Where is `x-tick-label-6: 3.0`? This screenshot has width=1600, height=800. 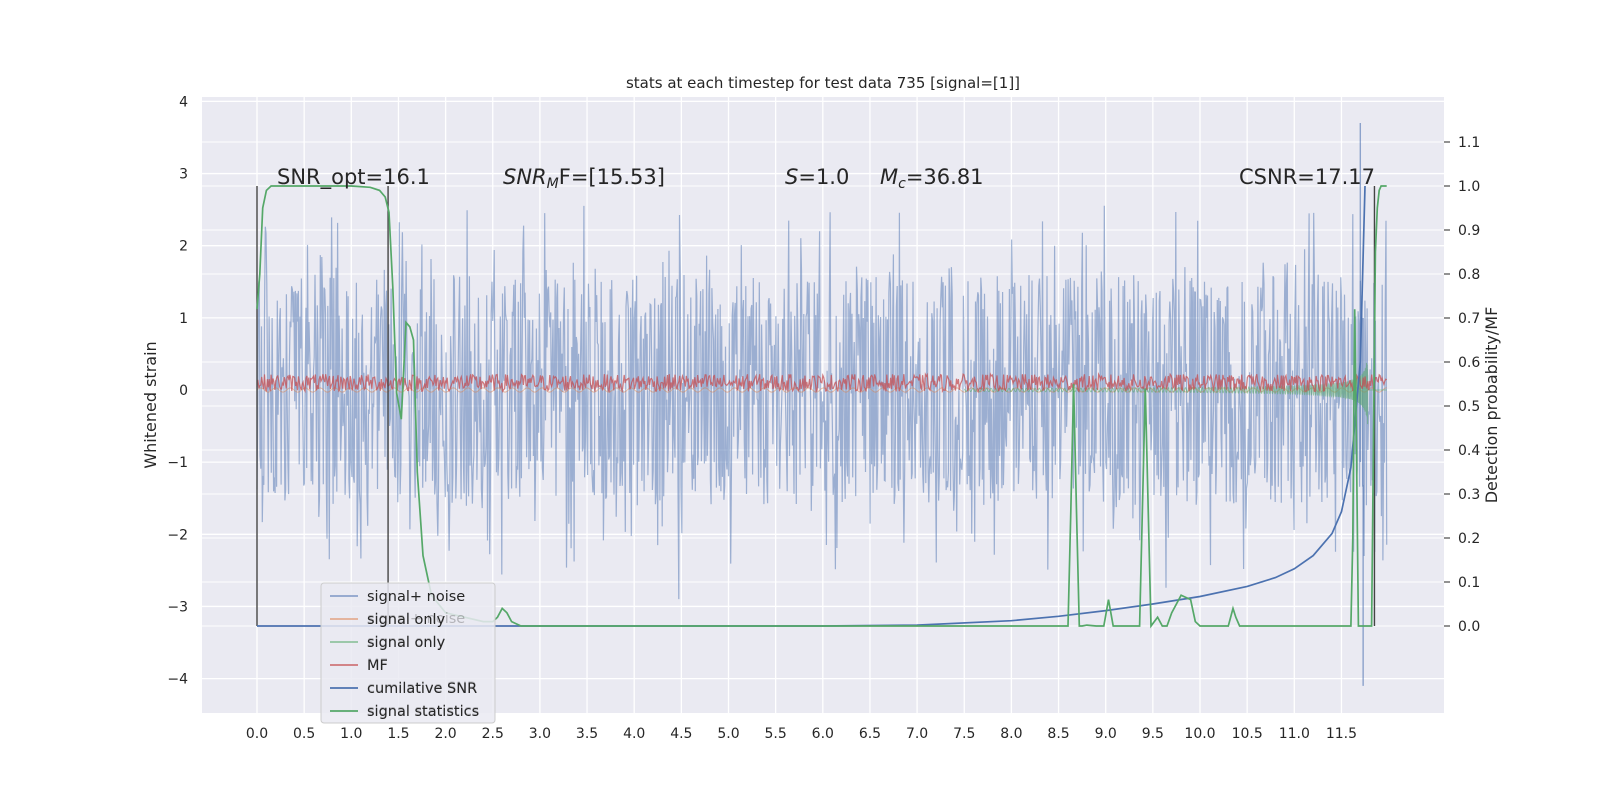 x-tick-label-6: 3.0 is located at coordinates (540, 734).